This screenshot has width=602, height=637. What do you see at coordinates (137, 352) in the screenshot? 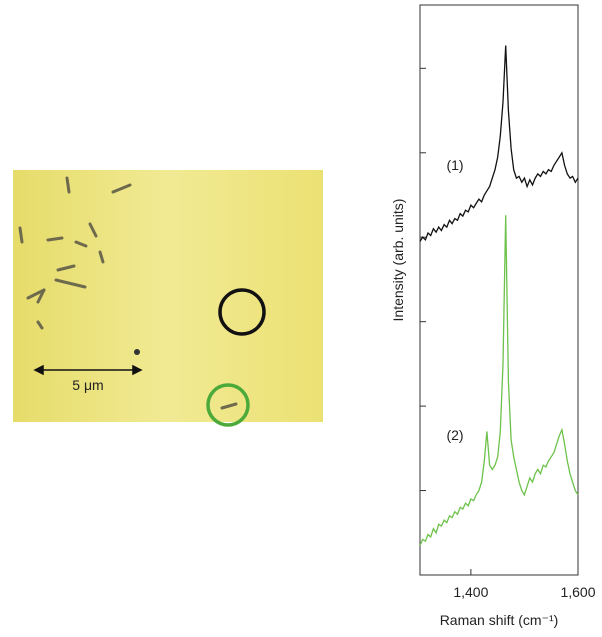
I see `particle` at bounding box center [137, 352].